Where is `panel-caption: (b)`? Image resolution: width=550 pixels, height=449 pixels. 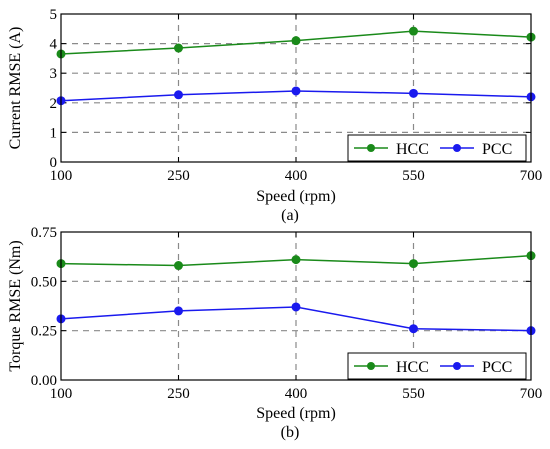 panel-caption: (b) is located at coordinates (290, 432).